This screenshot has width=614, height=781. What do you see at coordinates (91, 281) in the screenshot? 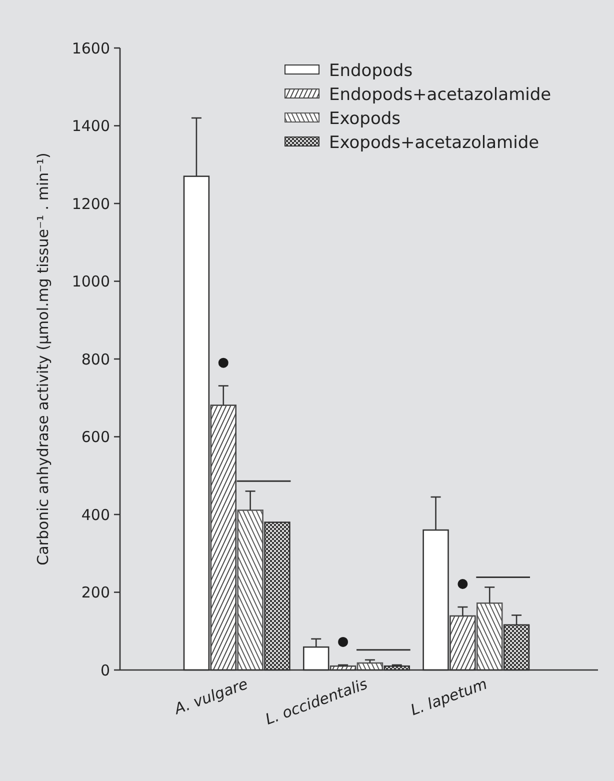
I see `y-tick-label: 1000` at bounding box center [91, 281].